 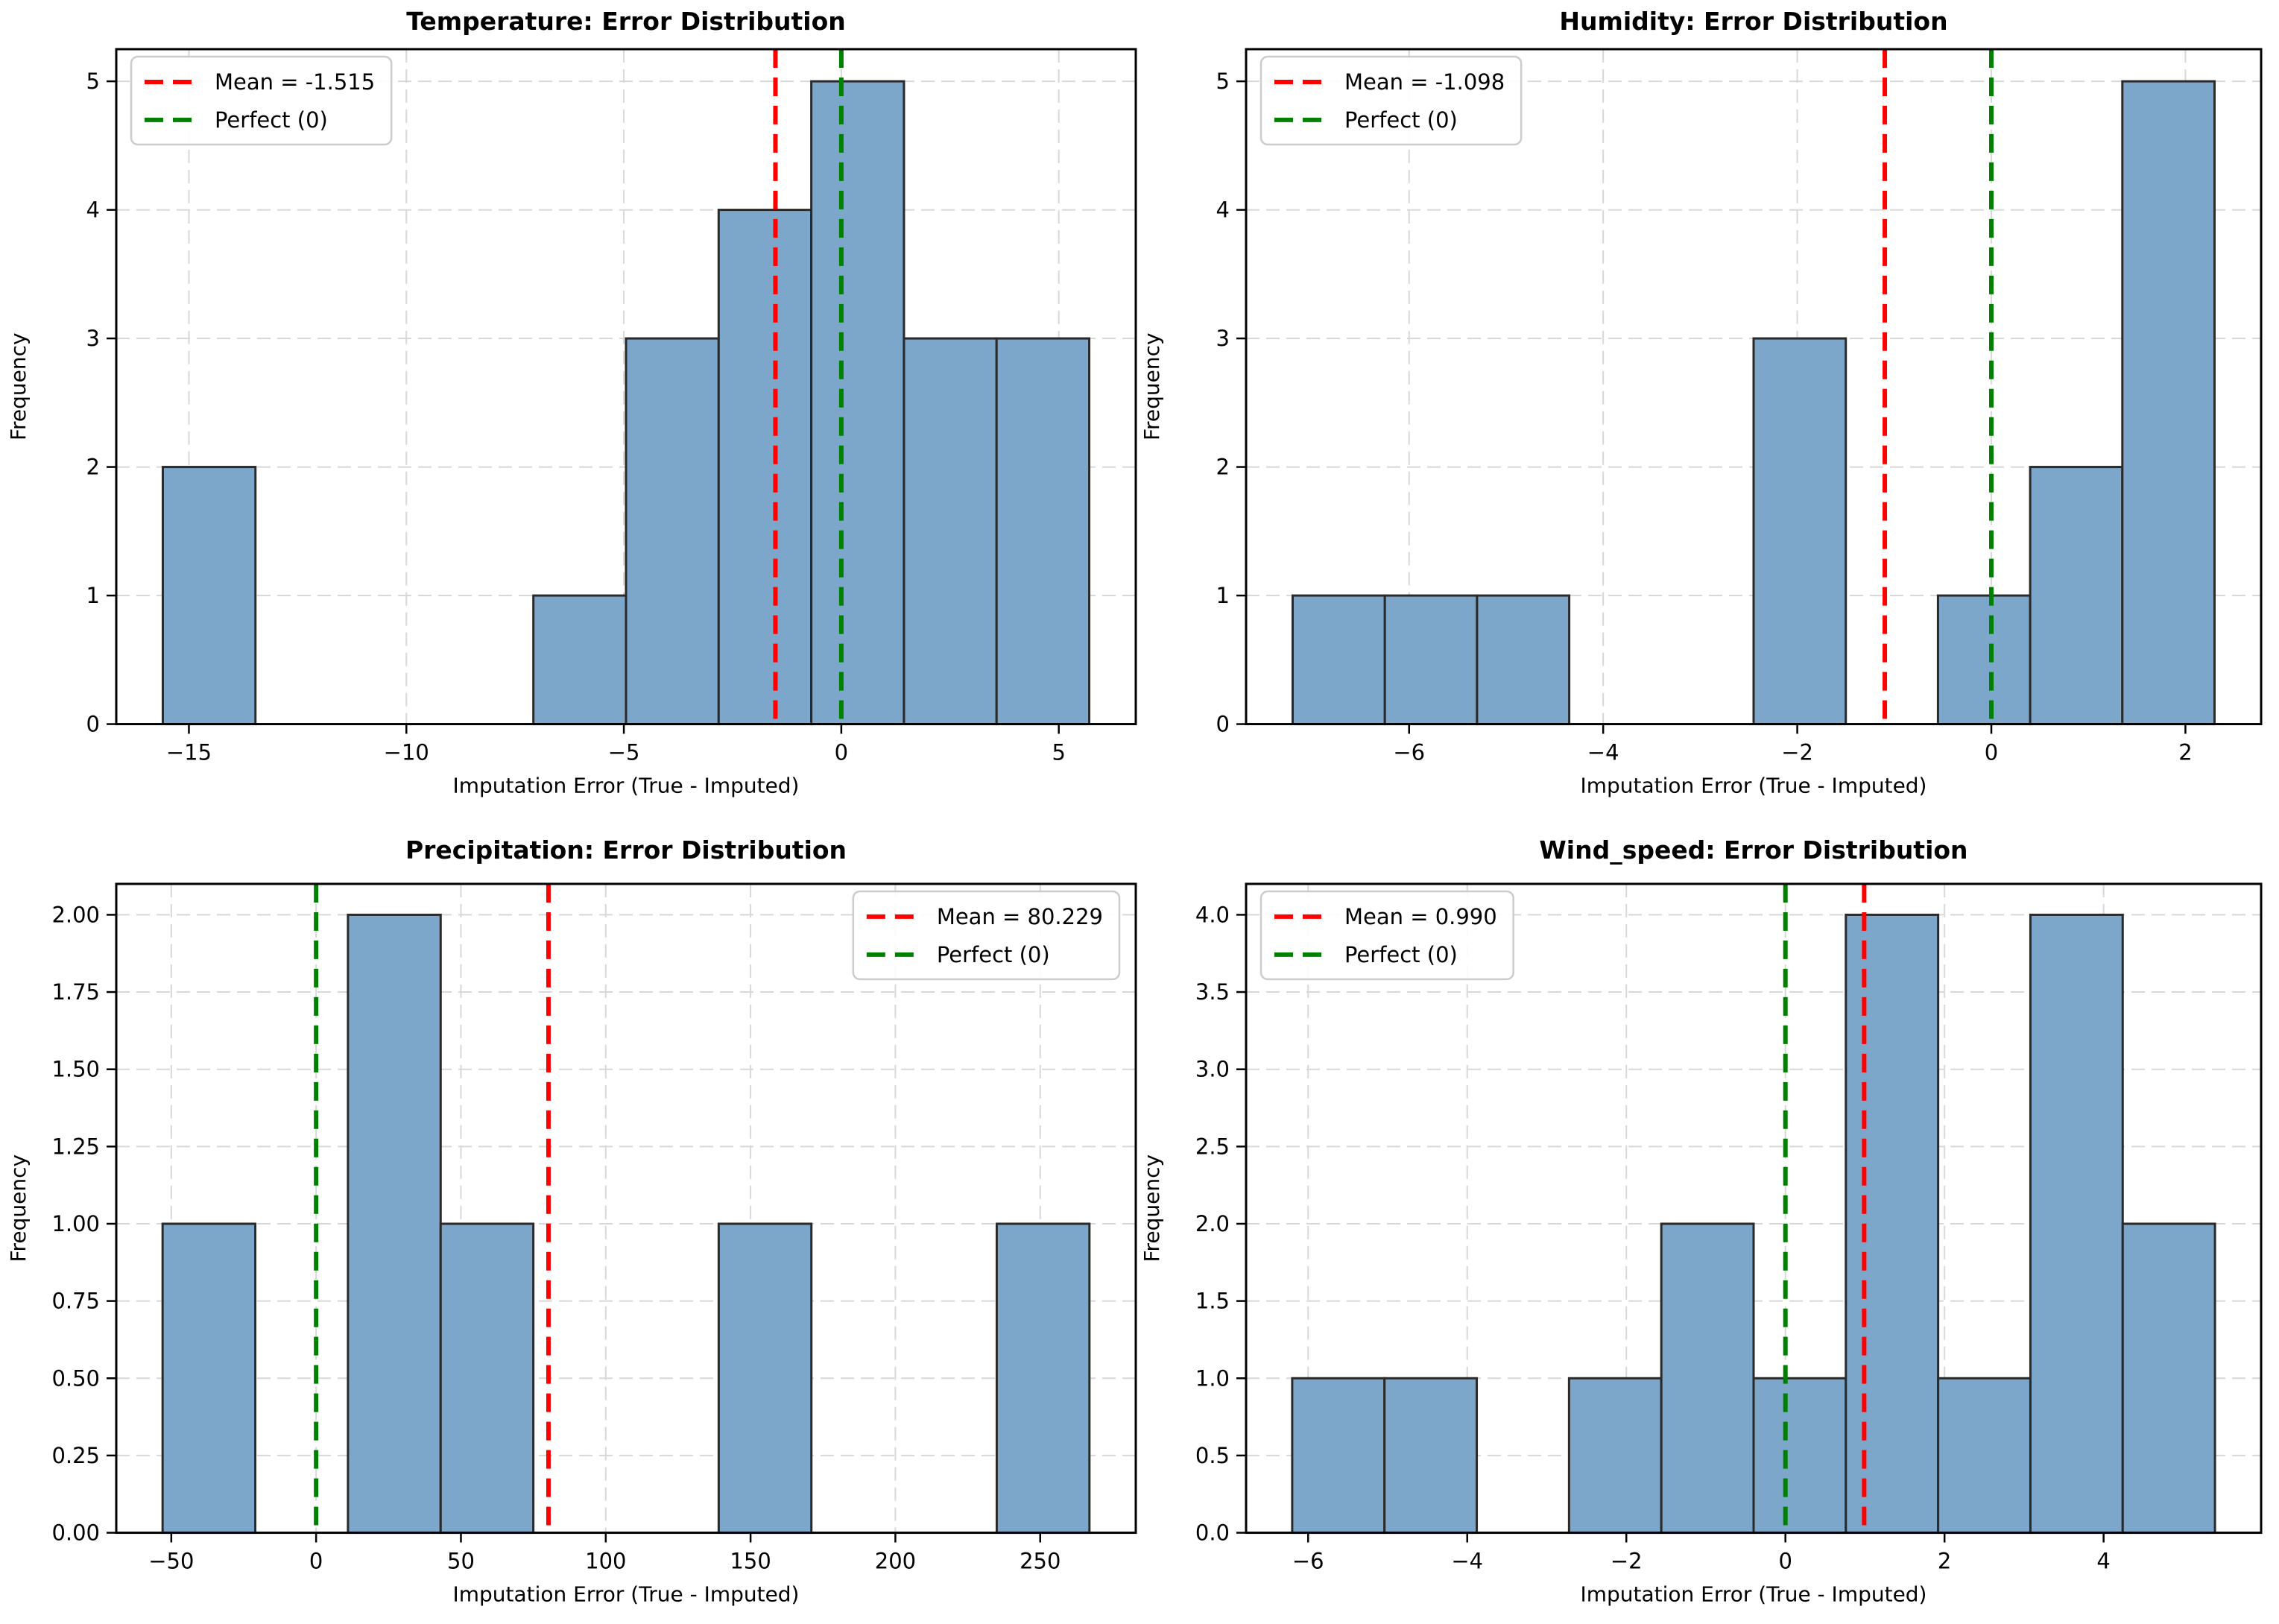 What do you see at coordinates (1701, 1552) in the screenshot?
I see `x-axis: −6 −4 −2 0 2 4` at bounding box center [1701, 1552].